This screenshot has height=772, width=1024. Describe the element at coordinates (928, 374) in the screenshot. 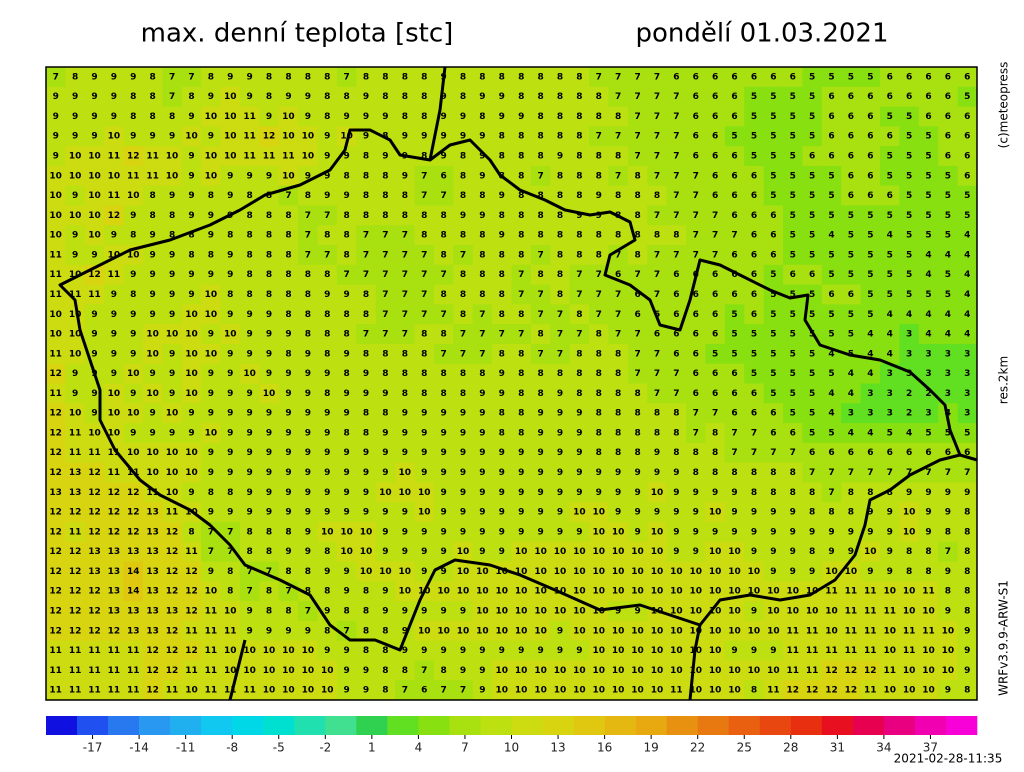

I see `grid-value: 3` at that location.